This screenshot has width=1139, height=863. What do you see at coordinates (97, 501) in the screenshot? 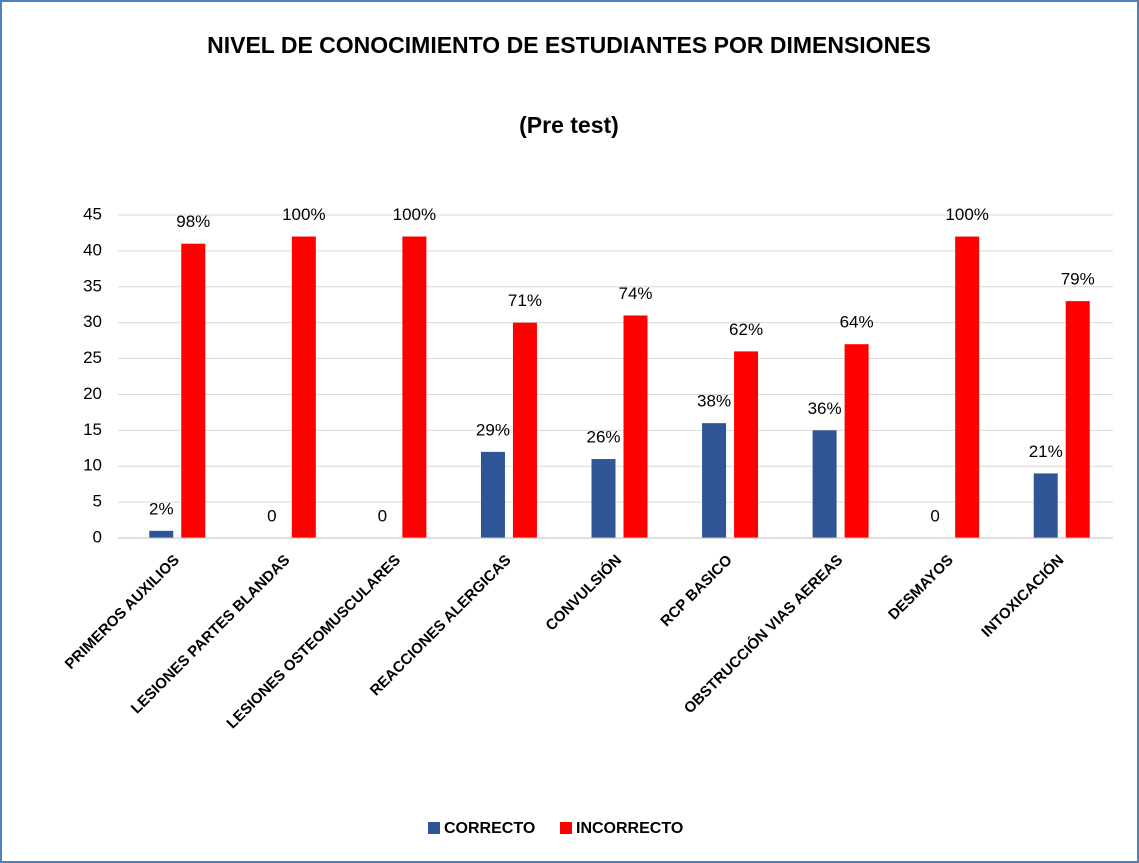
I see `y-tick-label: 5` at bounding box center [97, 501].